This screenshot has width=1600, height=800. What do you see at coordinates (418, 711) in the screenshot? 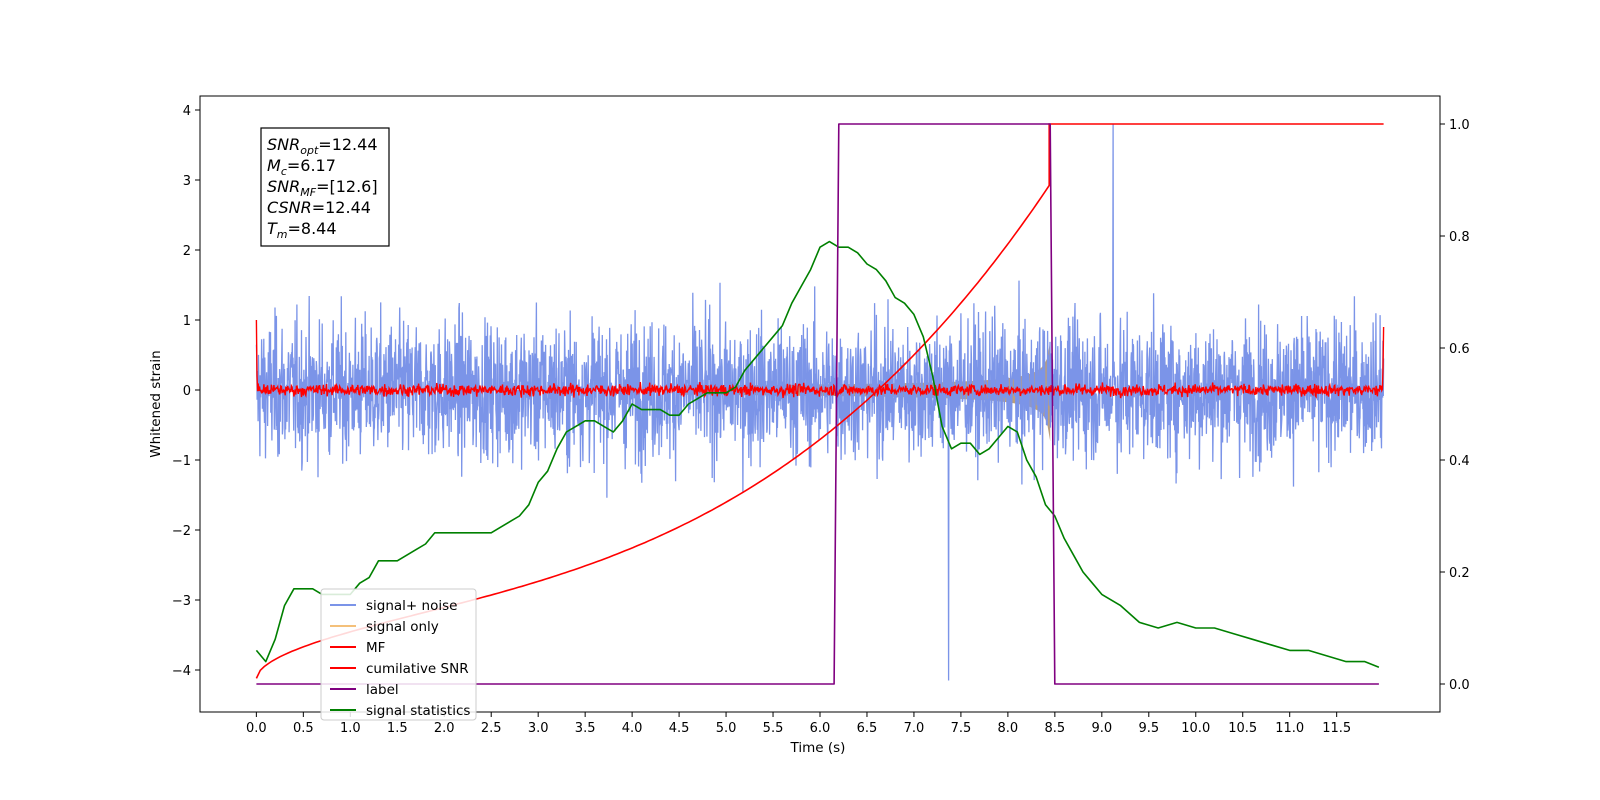
I see `legend-label: signal statistics` at bounding box center [418, 711].